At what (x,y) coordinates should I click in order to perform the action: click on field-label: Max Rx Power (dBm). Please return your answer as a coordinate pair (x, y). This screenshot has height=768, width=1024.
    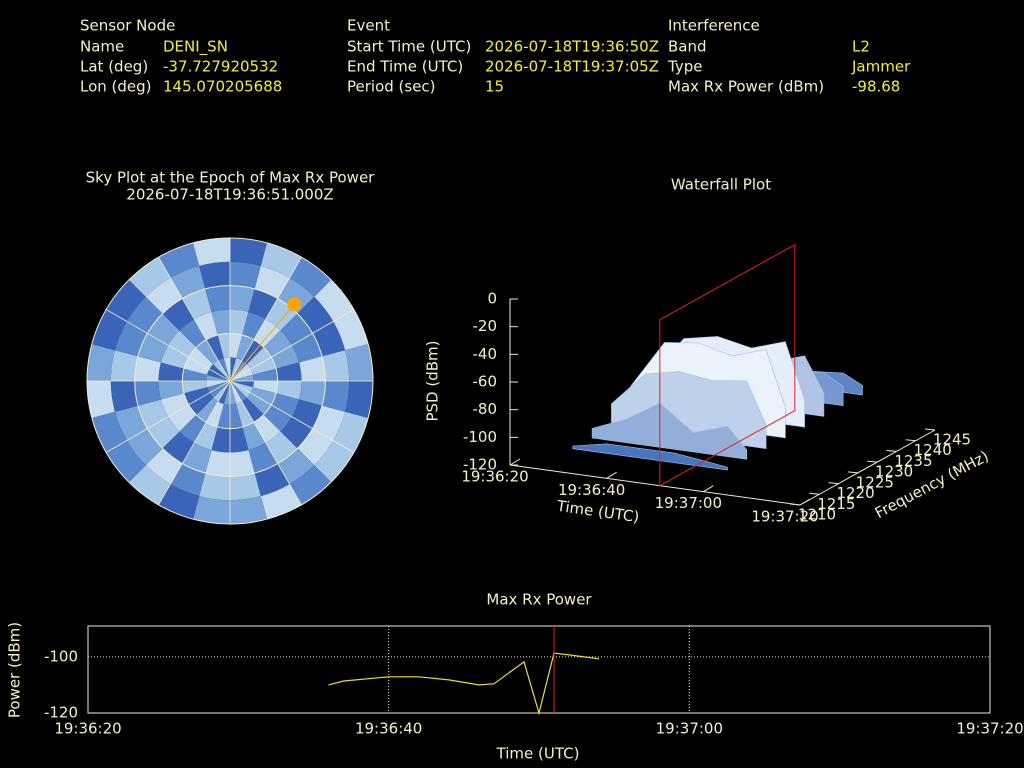
    Looking at the image, I should click on (746, 87).